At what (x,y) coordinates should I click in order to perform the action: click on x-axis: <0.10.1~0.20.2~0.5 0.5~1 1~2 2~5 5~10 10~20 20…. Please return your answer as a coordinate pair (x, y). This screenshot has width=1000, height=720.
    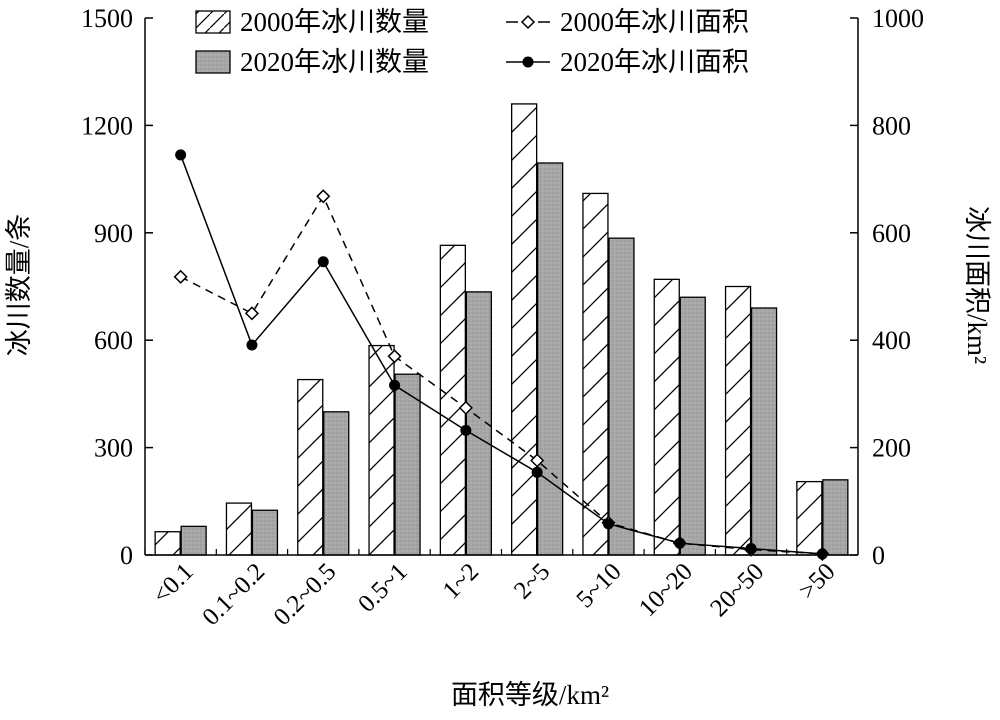
    Looking at the image, I should click on (492, 590).